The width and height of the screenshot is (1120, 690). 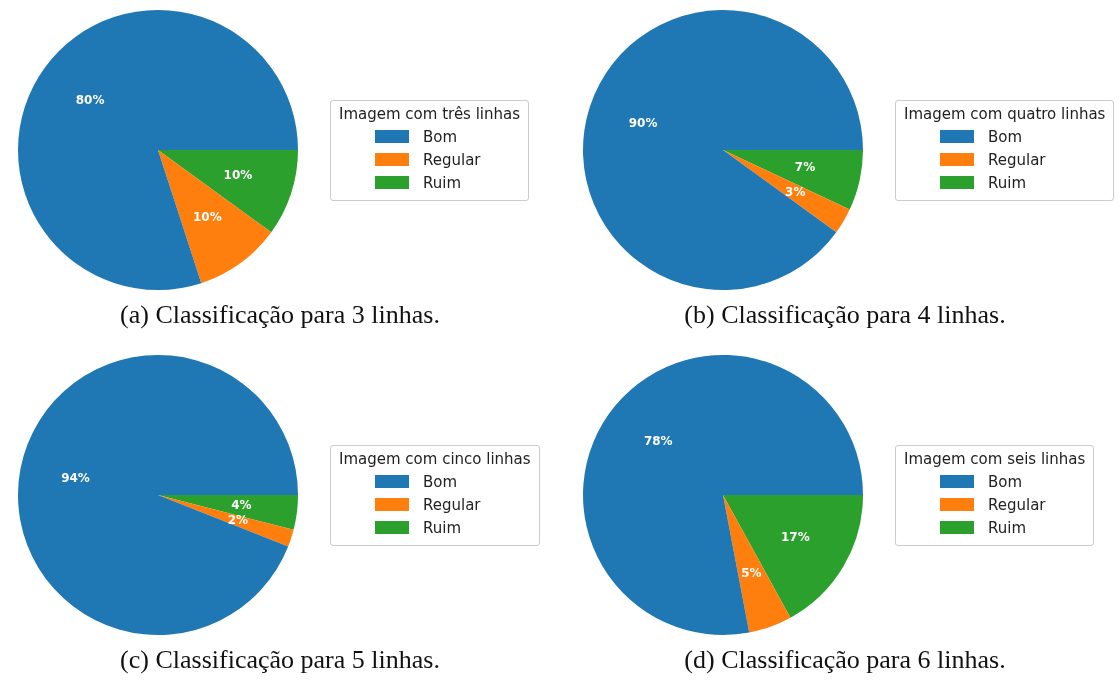 What do you see at coordinates (241, 504) in the screenshot?
I see `data-label: 4%` at bounding box center [241, 504].